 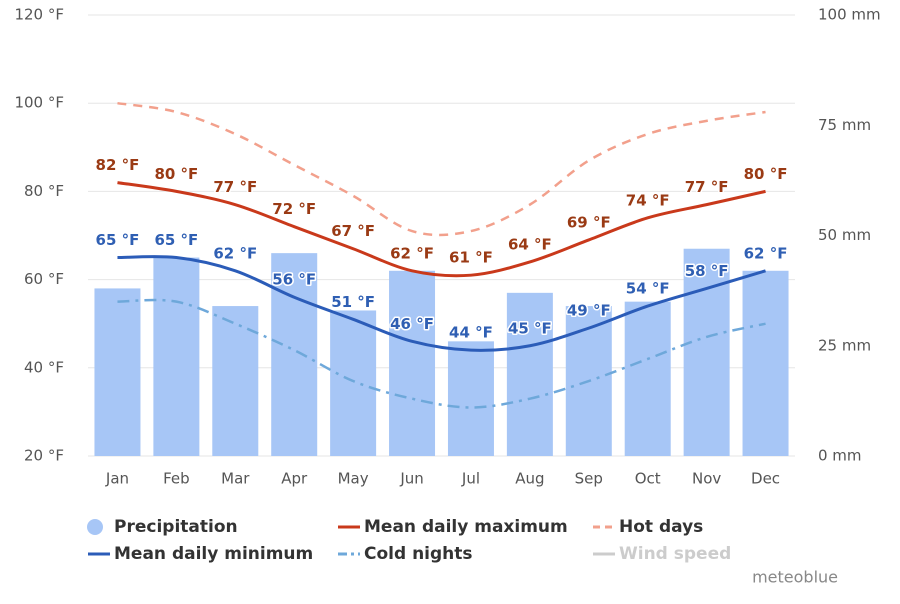 I want to click on x-tick-label: Jul, so click(x=470, y=479).